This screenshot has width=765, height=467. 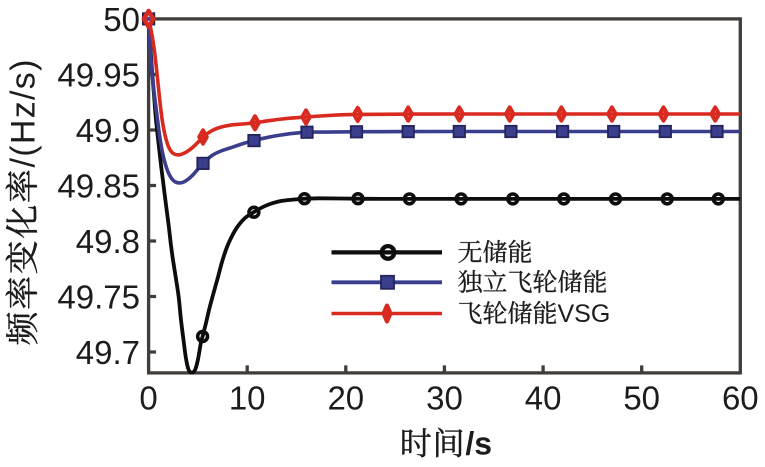 I want to click on svg-text: /(Hz/s), so click(x=23, y=112).